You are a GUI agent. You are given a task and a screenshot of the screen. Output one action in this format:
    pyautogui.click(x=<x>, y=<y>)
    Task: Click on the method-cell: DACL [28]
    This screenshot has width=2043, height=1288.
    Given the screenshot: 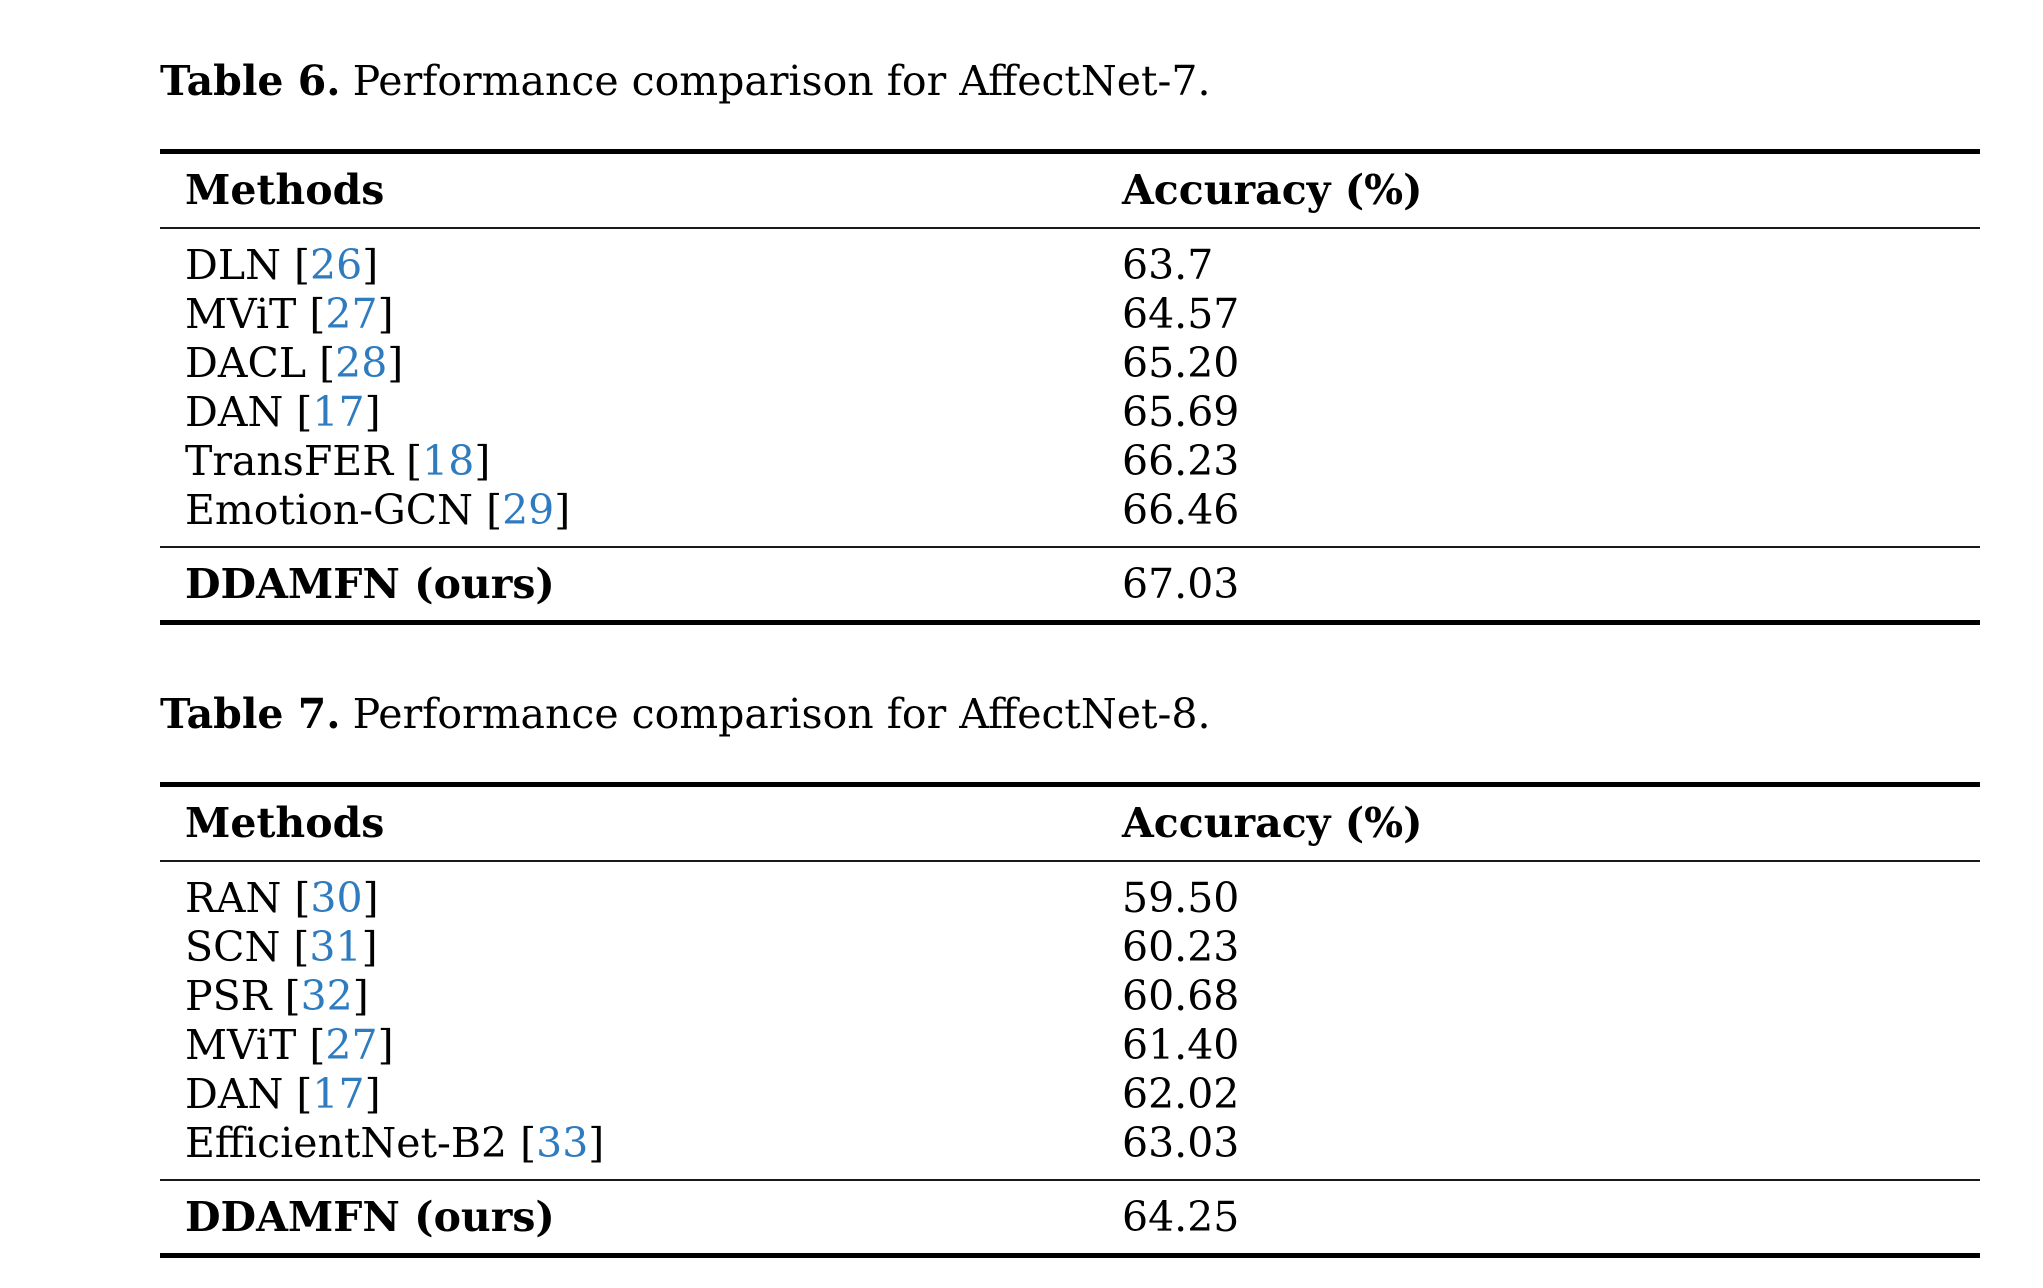 What is the action you would take?
    pyautogui.click(x=281, y=363)
    